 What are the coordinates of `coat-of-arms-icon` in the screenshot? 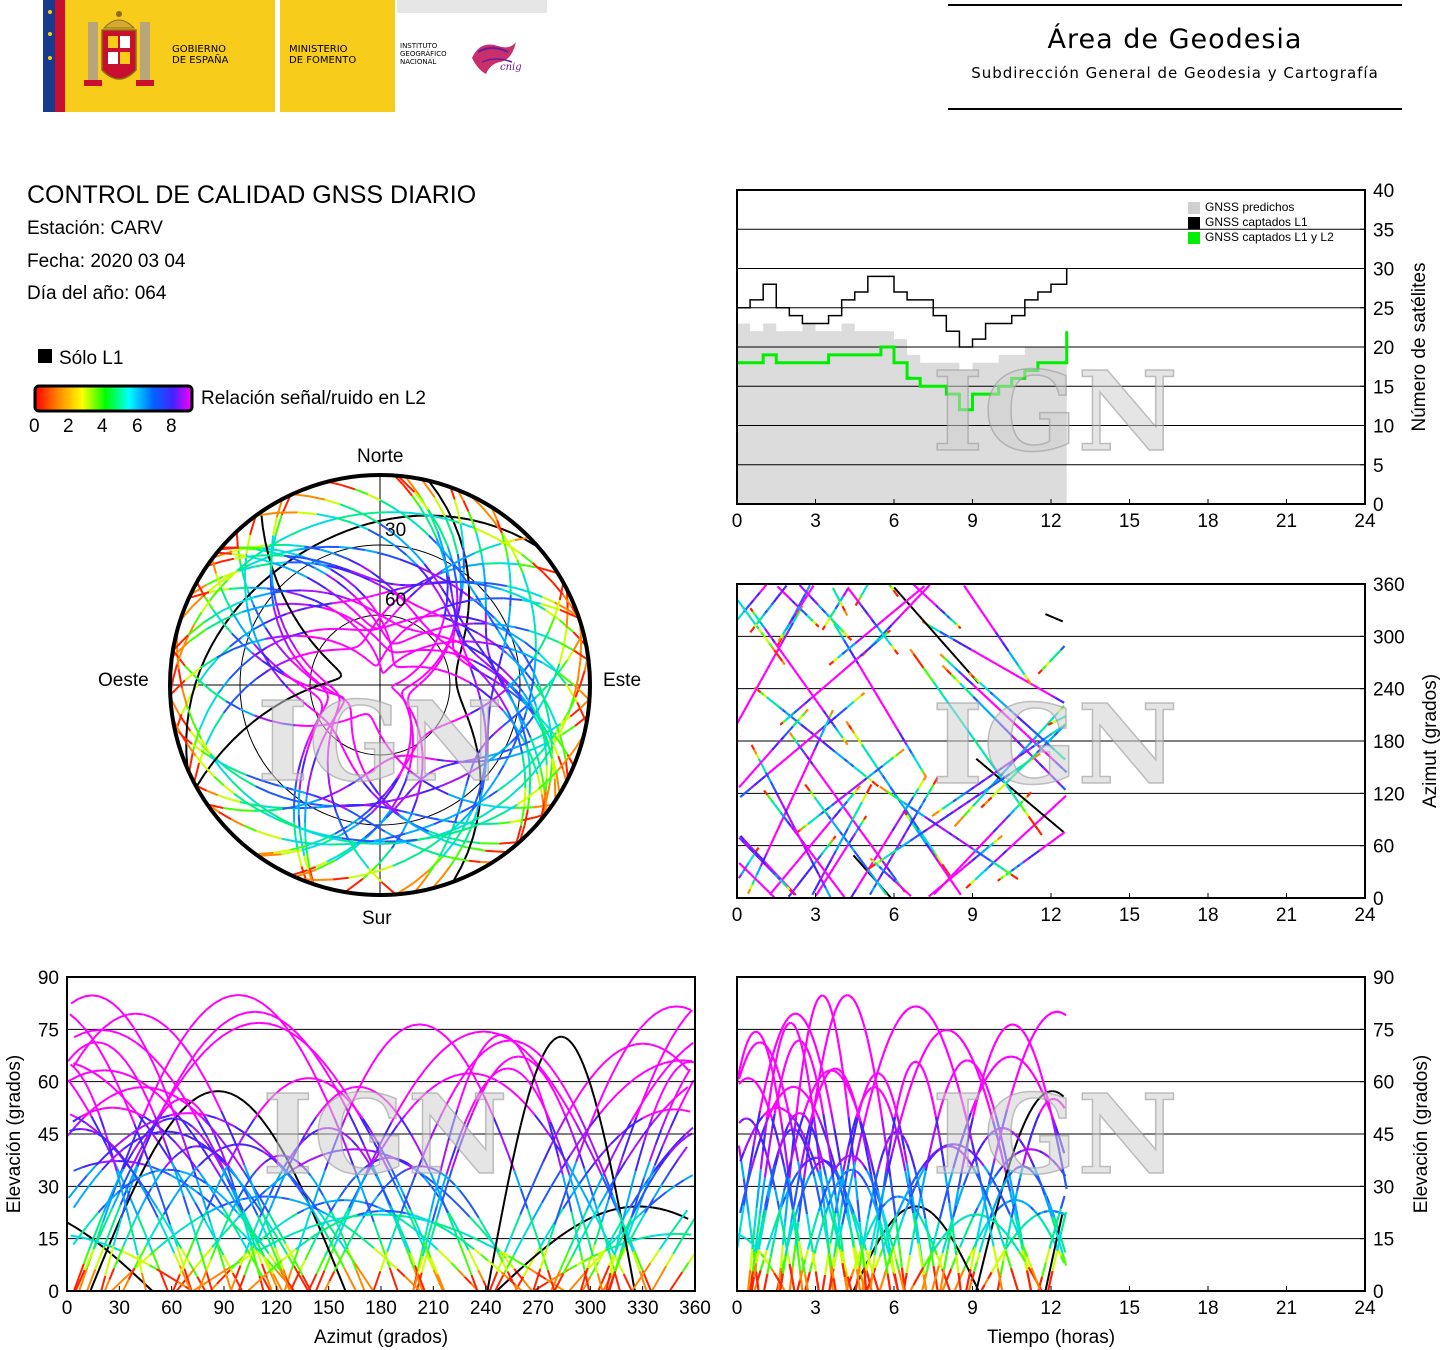 It's located at (119, 48).